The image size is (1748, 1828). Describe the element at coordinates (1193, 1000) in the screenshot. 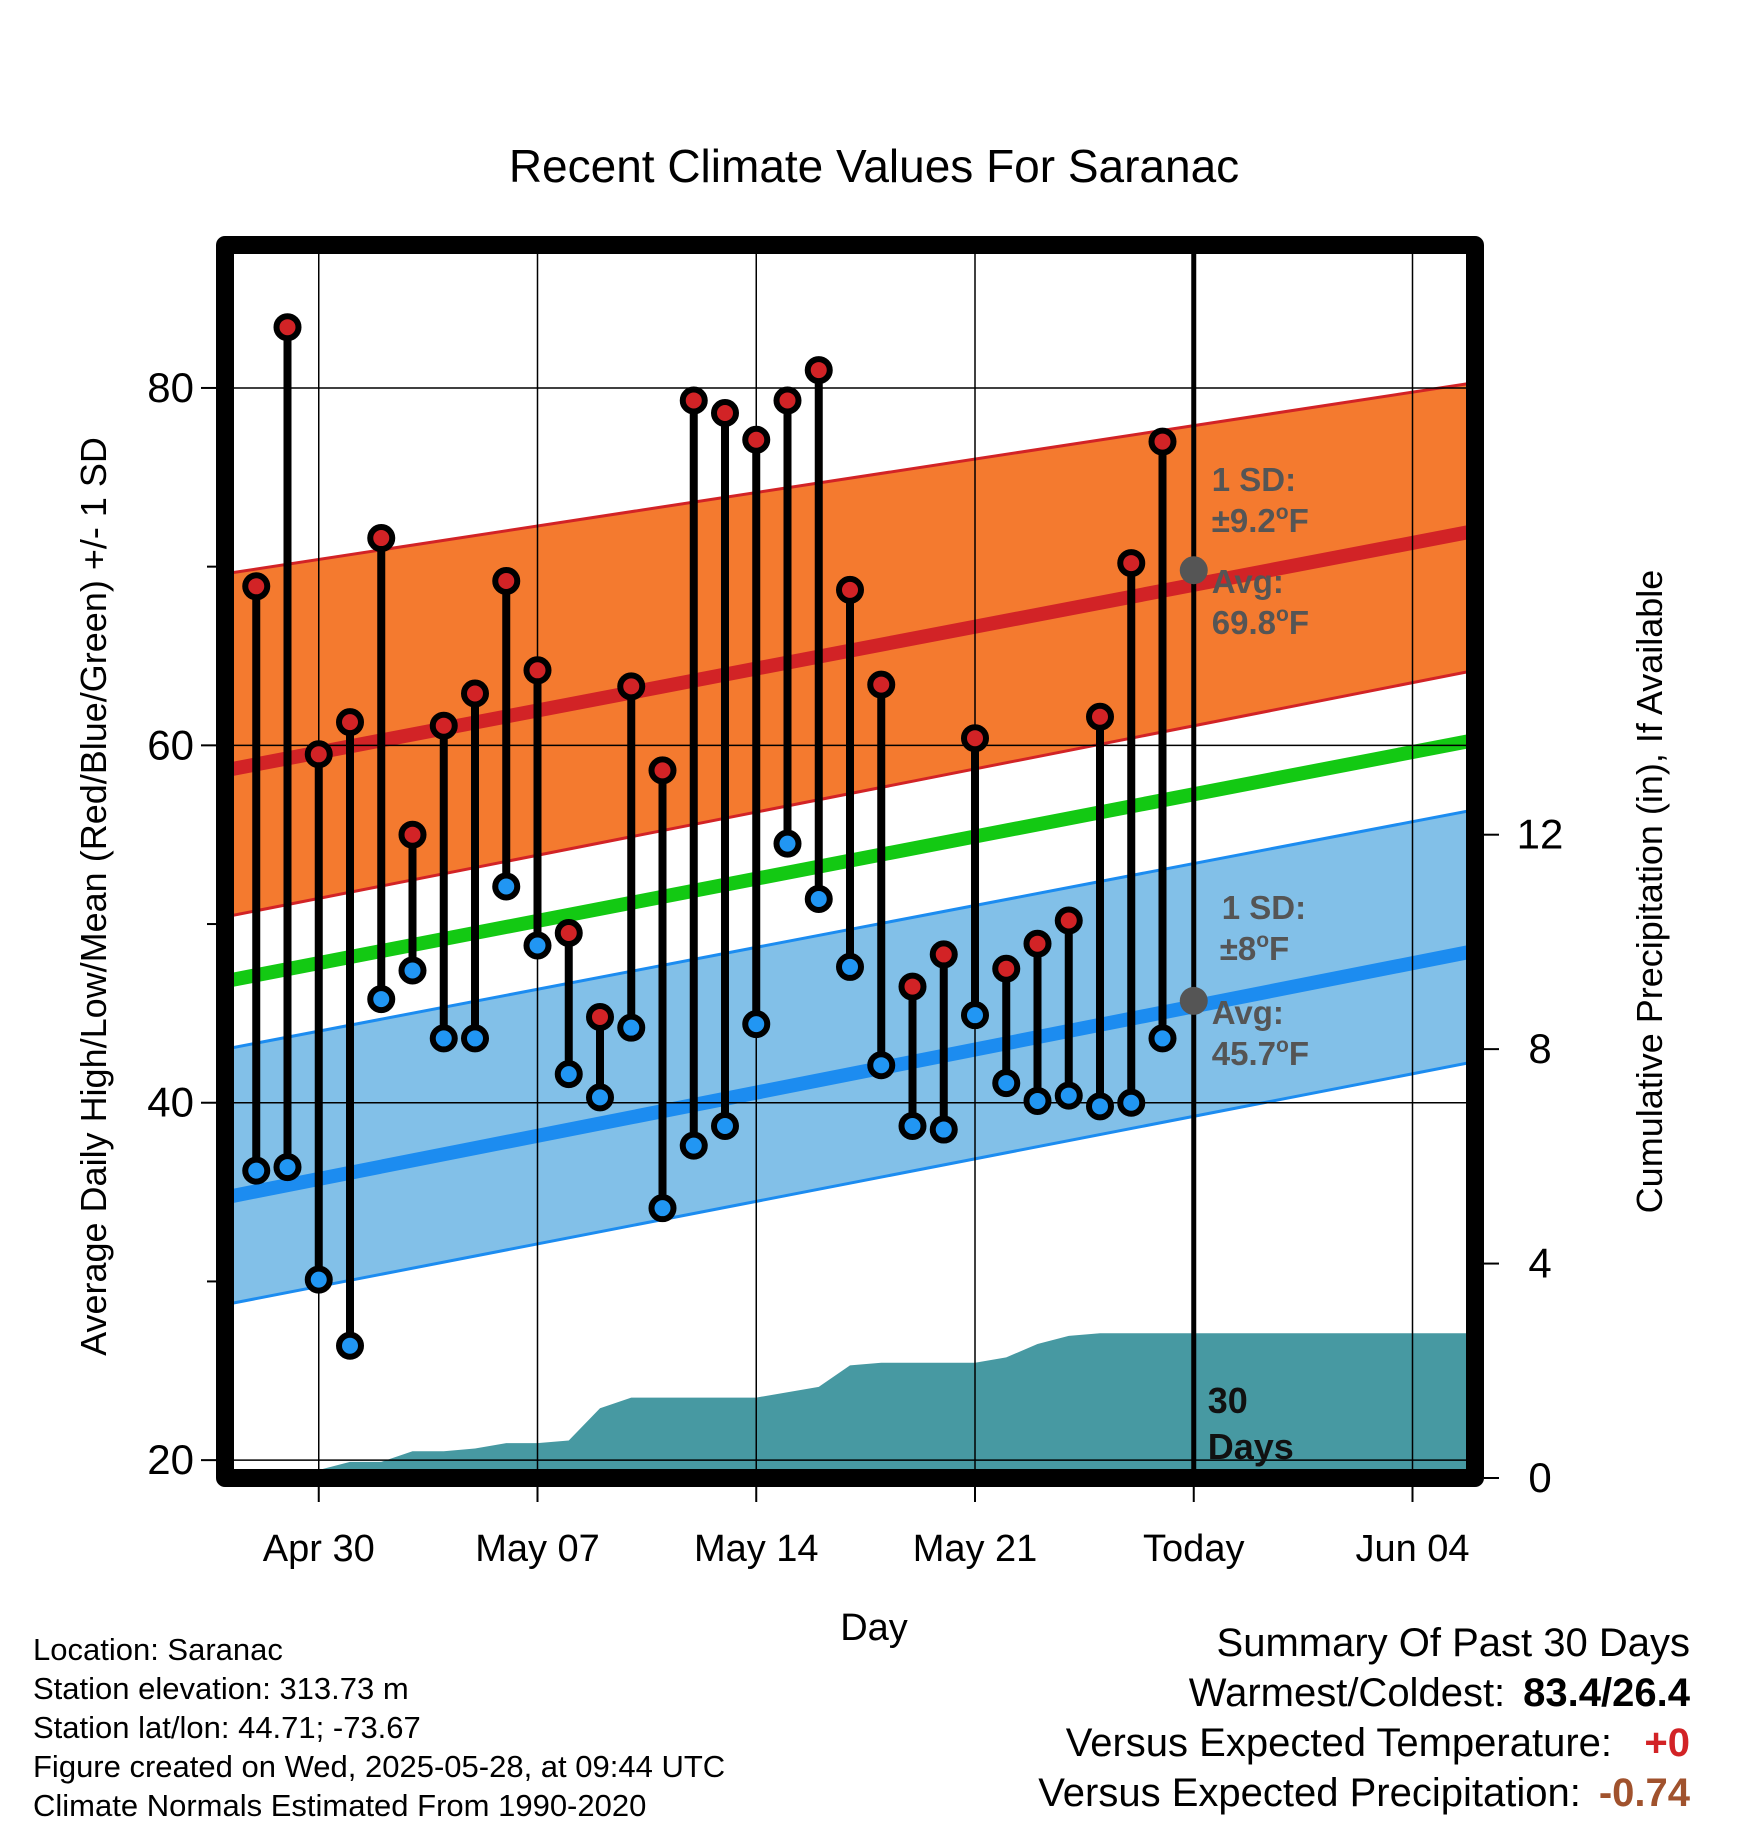

I see `today-low-avg-point` at that location.